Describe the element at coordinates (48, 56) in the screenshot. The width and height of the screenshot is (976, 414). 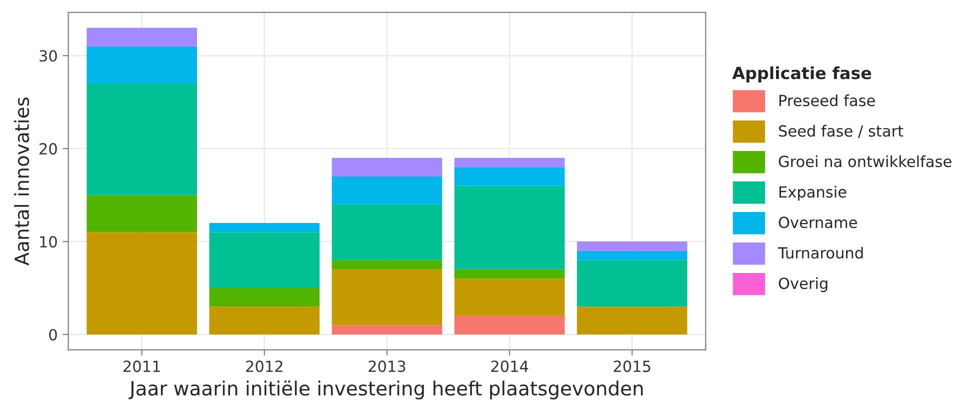
I see `y-tick-label: 30` at that location.